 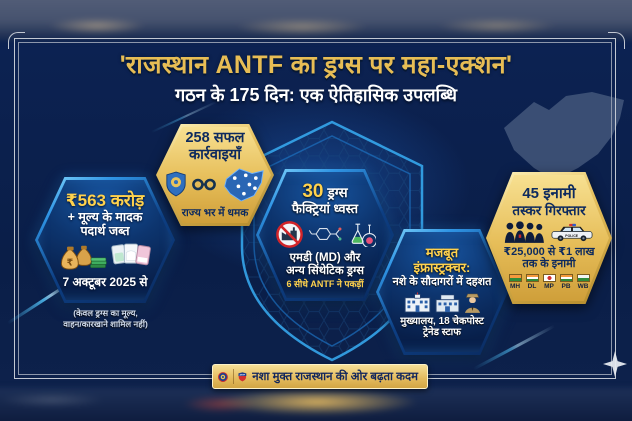 What do you see at coordinates (215, 138) in the screenshot?
I see `operations-count: 258 सफल` at bounding box center [215, 138].